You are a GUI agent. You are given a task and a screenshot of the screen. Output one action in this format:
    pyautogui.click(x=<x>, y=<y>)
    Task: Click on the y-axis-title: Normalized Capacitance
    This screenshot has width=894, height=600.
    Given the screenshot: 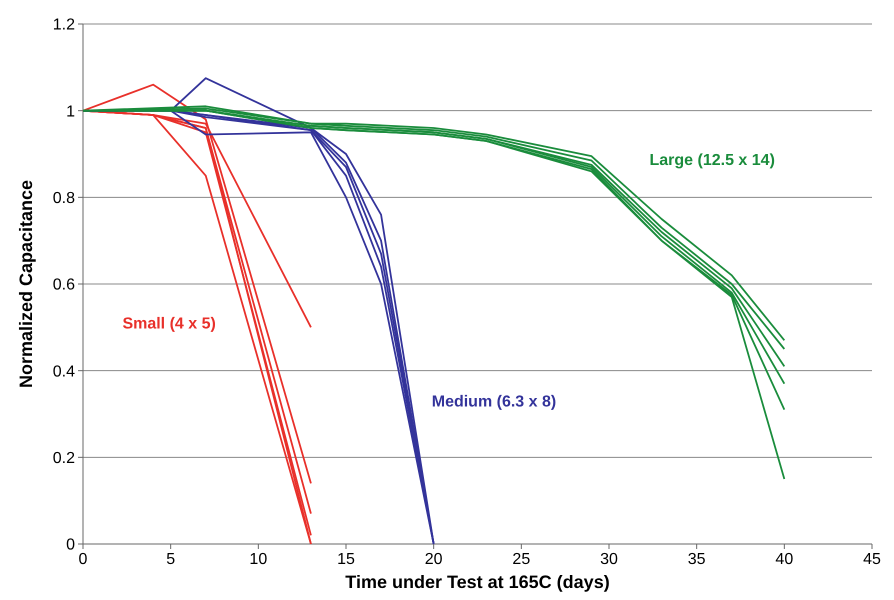 What is the action you would take?
    pyautogui.click(x=26, y=284)
    